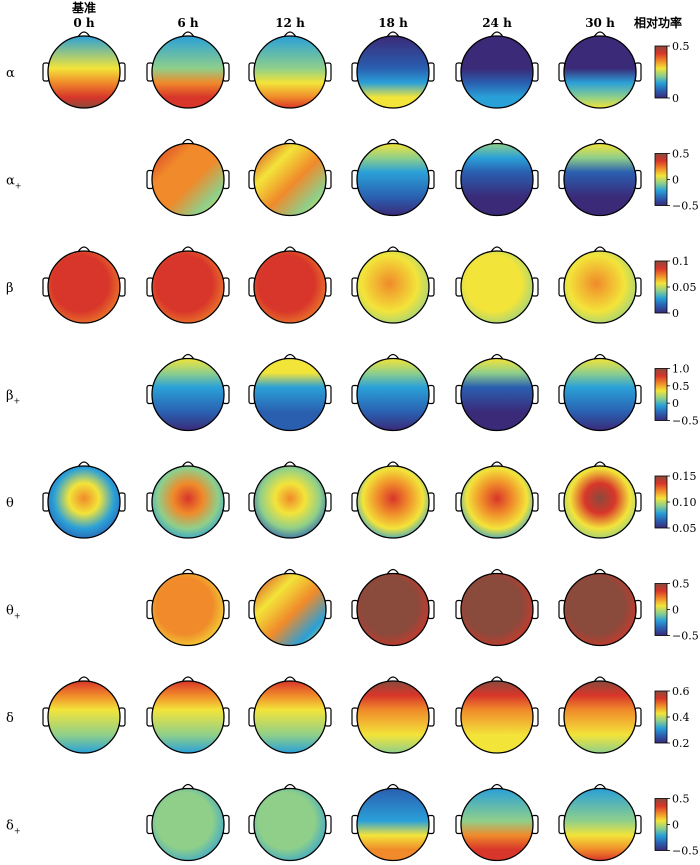  I want to click on band-label: θ, so click(10, 503).